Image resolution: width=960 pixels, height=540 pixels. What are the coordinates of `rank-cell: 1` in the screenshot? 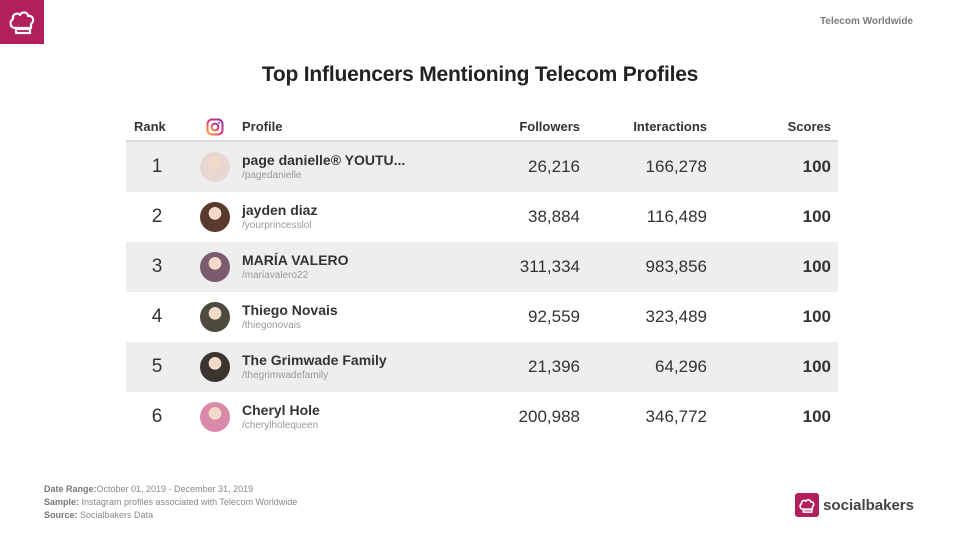 It's located at (157, 166).